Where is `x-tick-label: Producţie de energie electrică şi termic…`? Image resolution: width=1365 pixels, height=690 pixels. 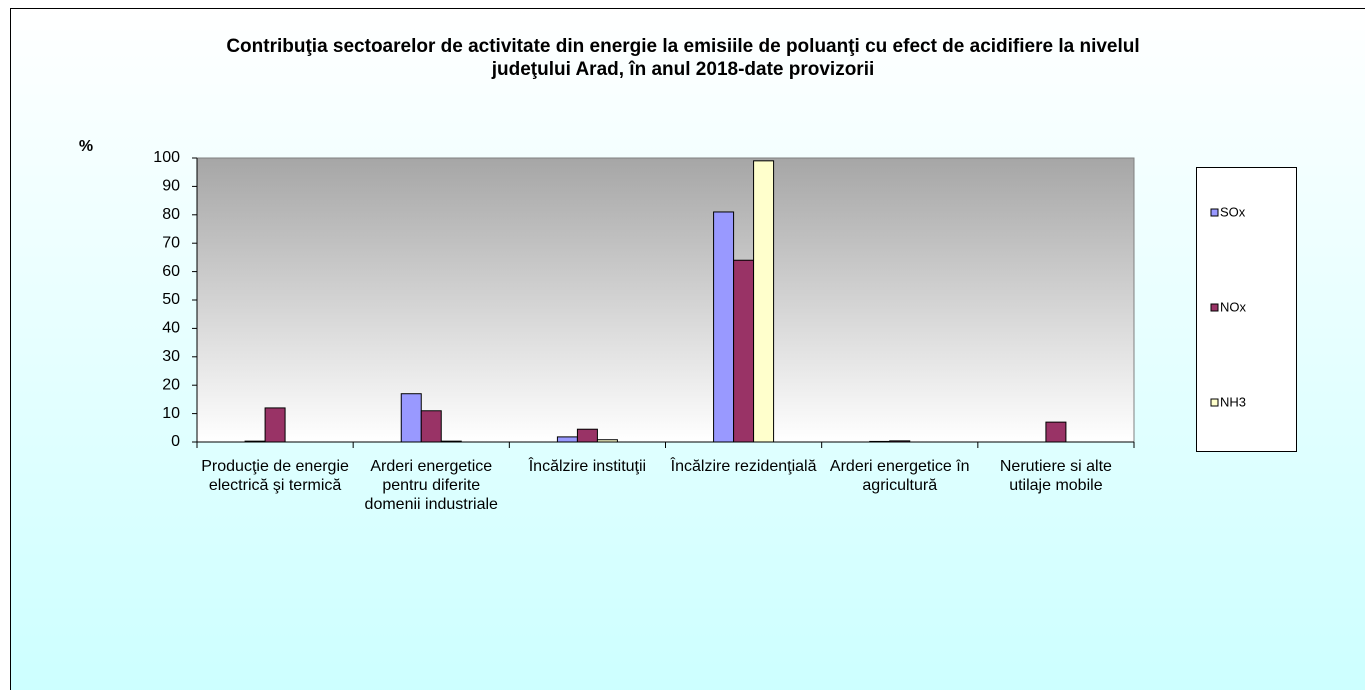 x-tick-label: Producţie de energie electrică şi termic… is located at coordinates (275, 476).